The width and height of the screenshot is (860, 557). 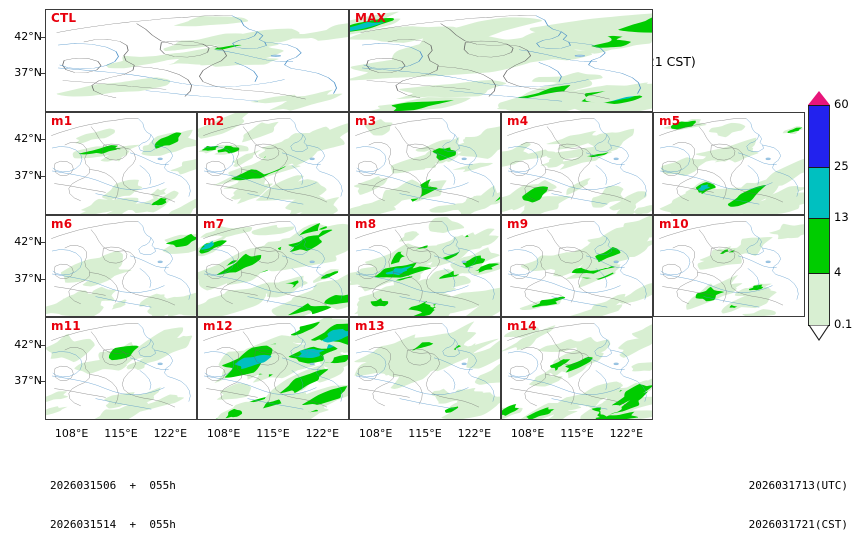 I want to click on footer-right-line2: 2026031721(CST), so click(x=798, y=524).